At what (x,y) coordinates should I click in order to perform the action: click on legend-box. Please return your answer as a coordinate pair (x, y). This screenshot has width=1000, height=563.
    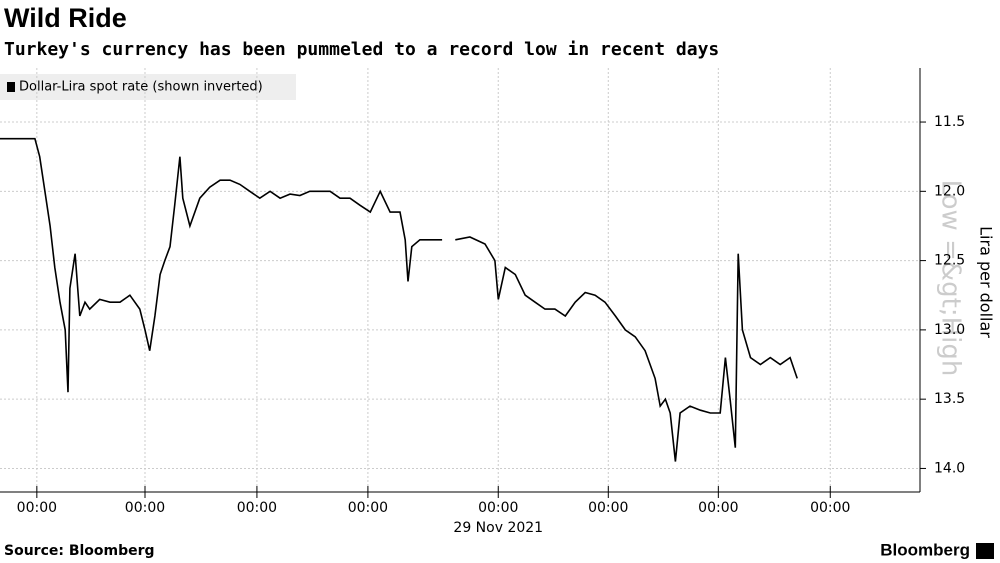
    Looking at the image, I should click on (148, 87).